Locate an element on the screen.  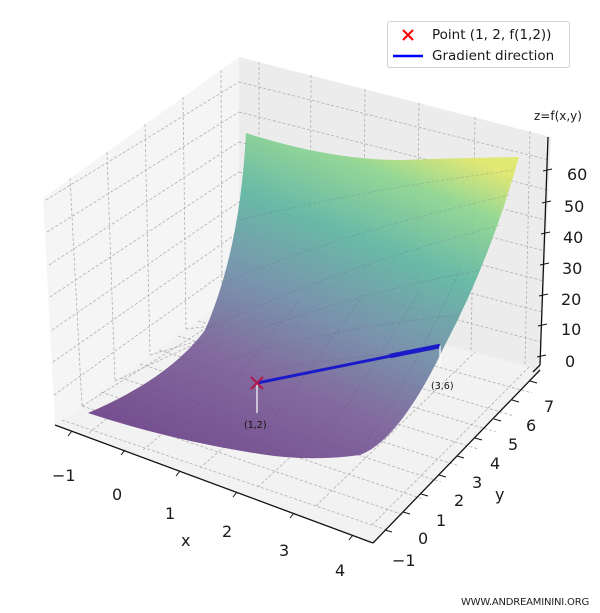
point-marker: (1,2) is located at coordinates (255, 403).